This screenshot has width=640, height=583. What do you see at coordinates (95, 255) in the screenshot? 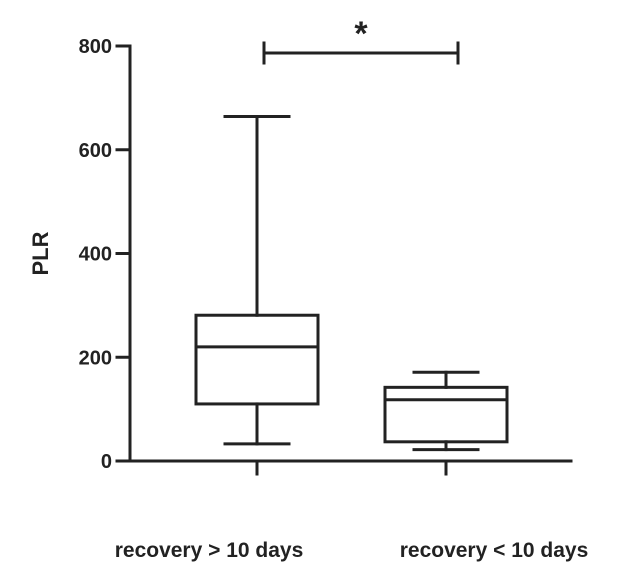
I see `y-tick-label: 400` at bounding box center [95, 255].